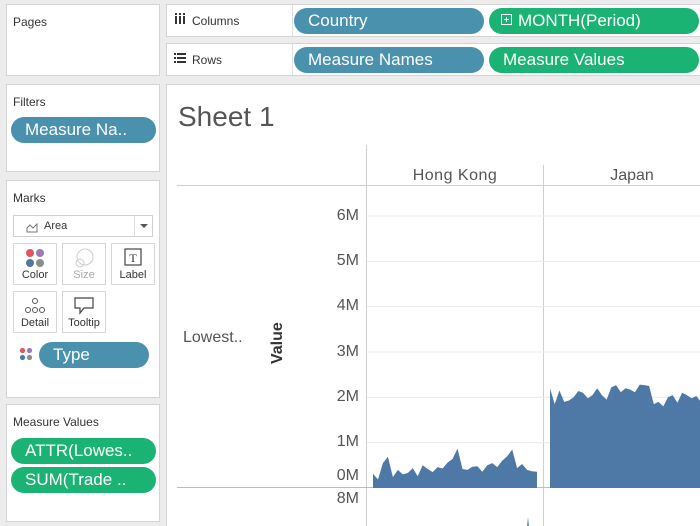 This screenshot has width=700, height=526. What do you see at coordinates (389, 21) in the screenshot?
I see `columns-pill-country: Country` at bounding box center [389, 21].